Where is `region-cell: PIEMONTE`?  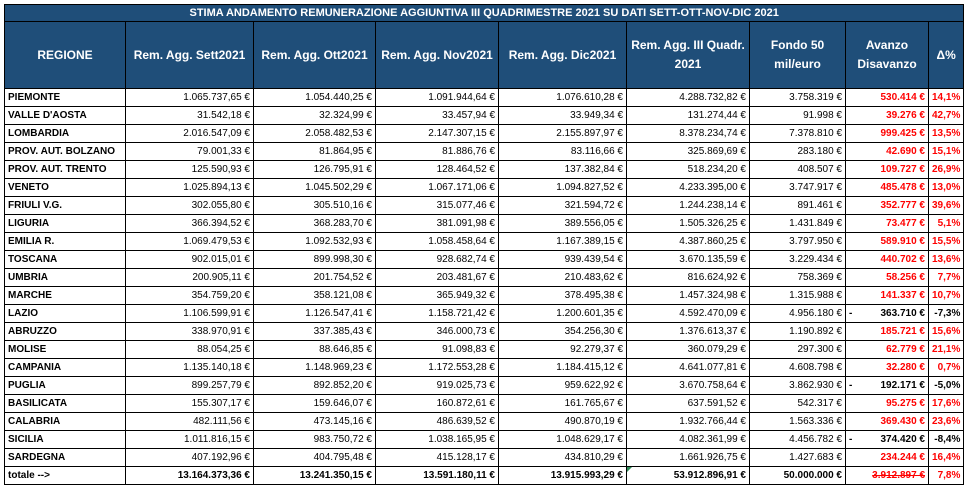
region-cell: PIEMONTE is located at coordinates (65, 97).